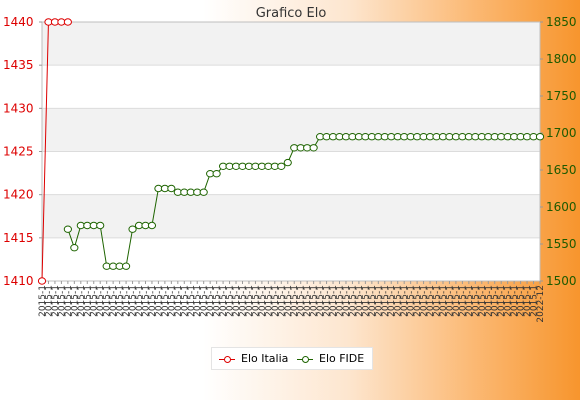 This screenshot has height=400, width=580. I want to click on left-tick-label: 1425, so click(18, 152).